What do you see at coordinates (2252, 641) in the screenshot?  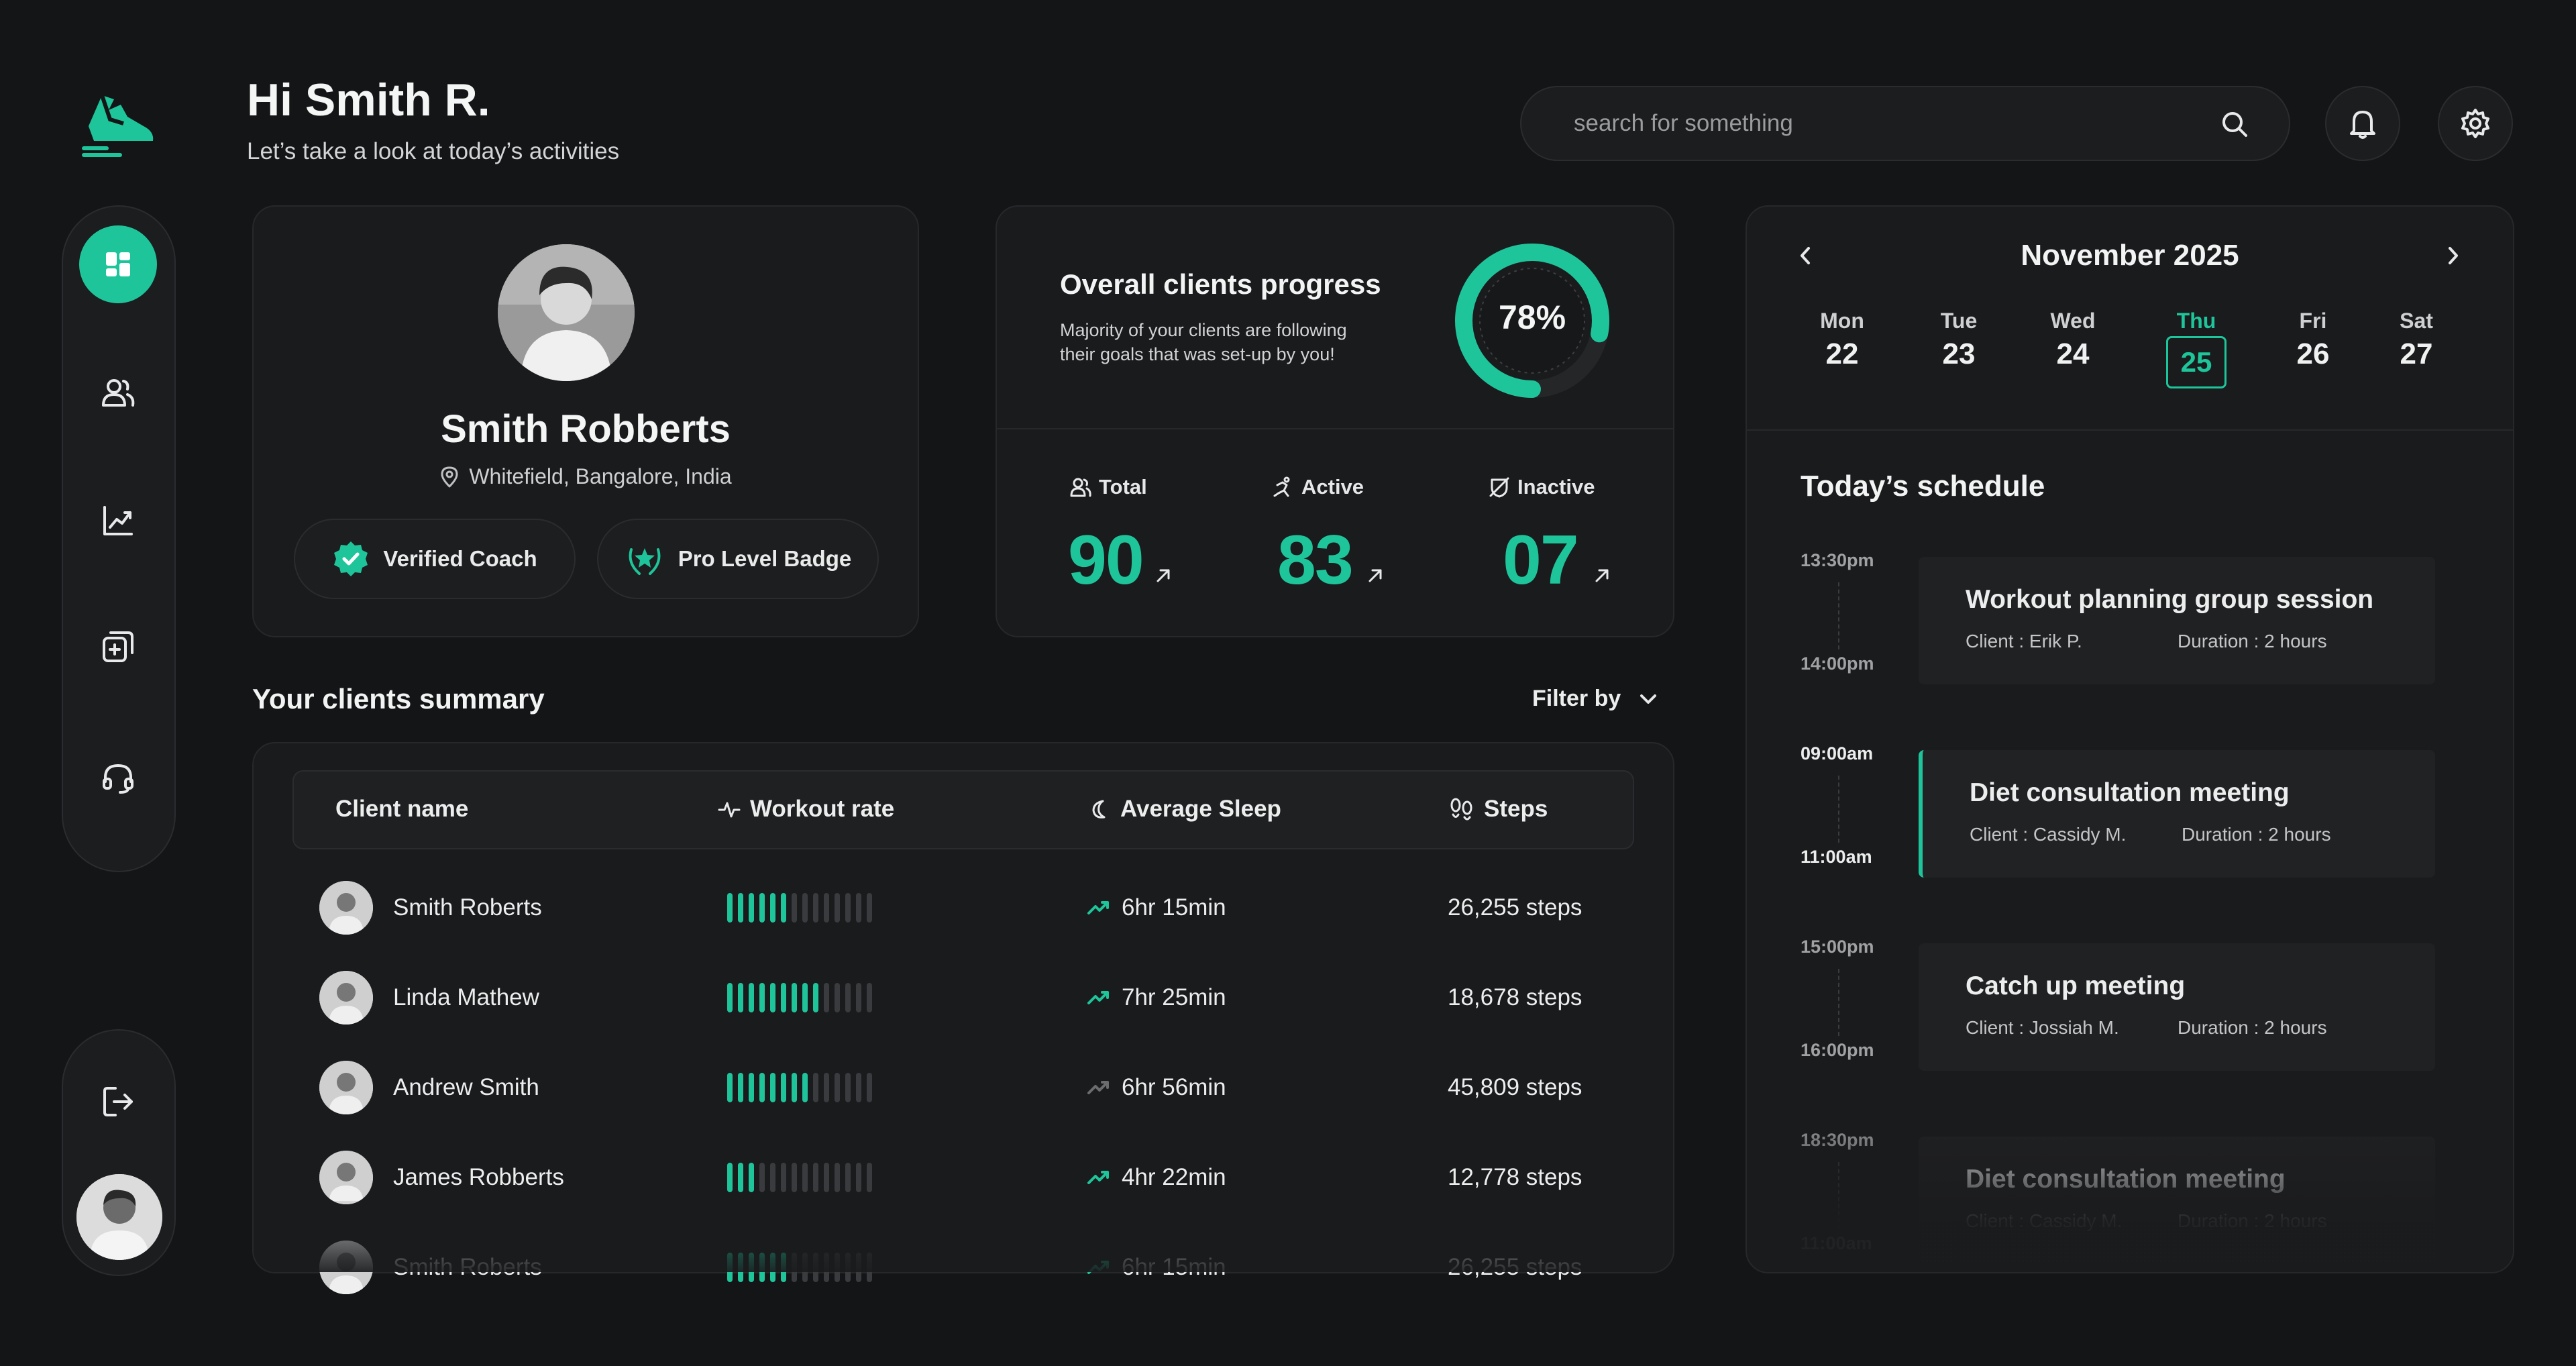 I see `event-duration: Duration : 2 hours` at bounding box center [2252, 641].